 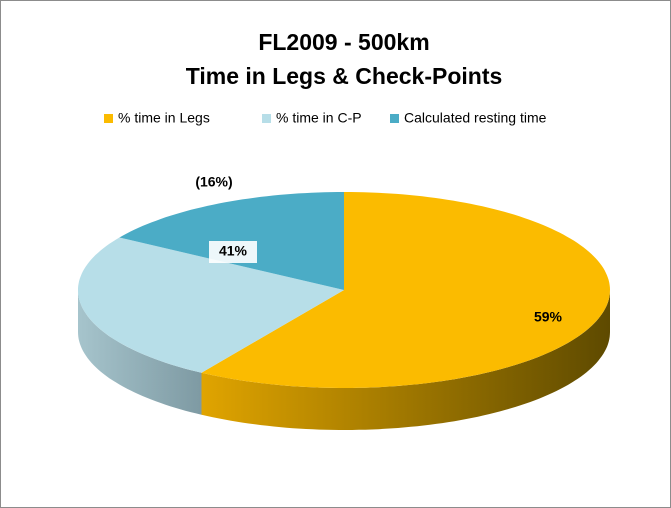 I want to click on data-label: (16%), so click(x=213, y=182).